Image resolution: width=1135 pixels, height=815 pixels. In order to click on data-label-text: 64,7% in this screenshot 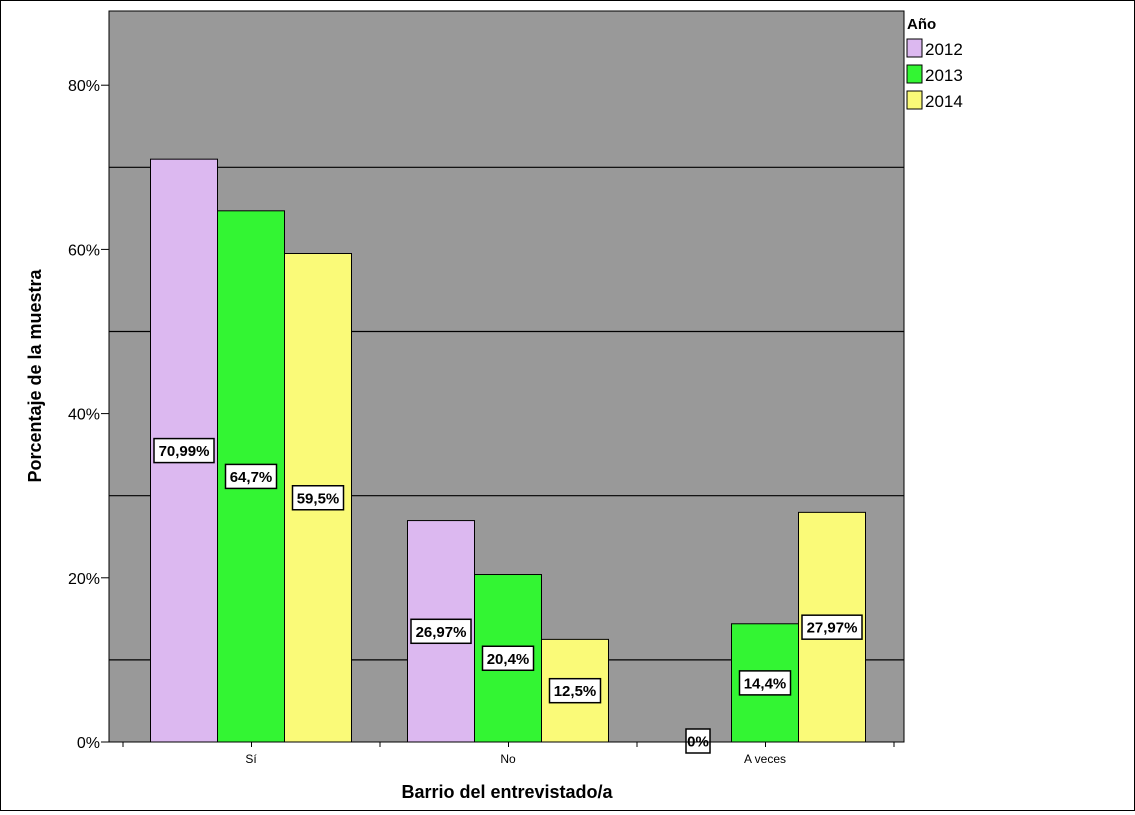, I will do `click(251, 477)`.